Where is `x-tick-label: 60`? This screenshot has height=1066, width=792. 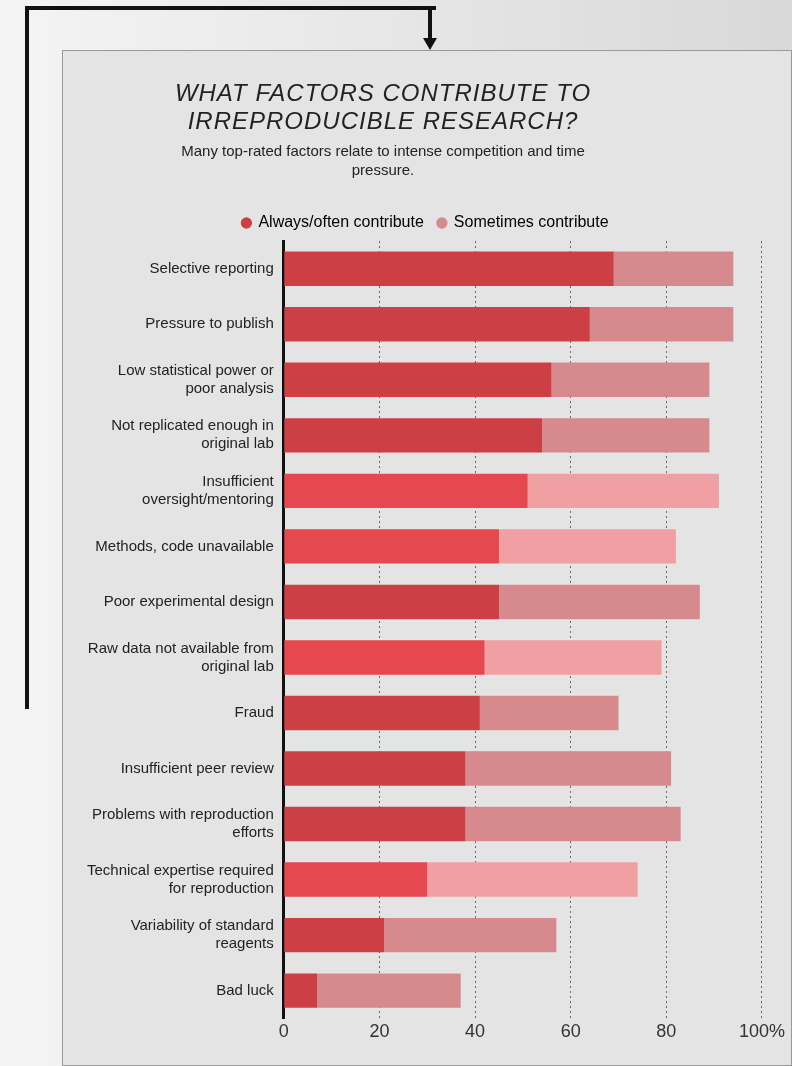
x-tick-label: 60 is located at coordinates (570, 1031).